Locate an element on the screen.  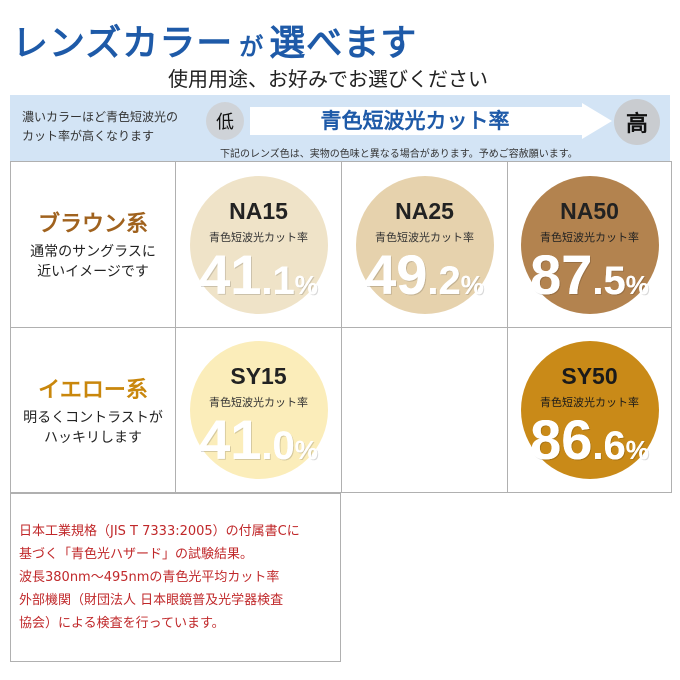
footnote-line: 協会）による検査を行っています。 is located at coordinates (122, 623).